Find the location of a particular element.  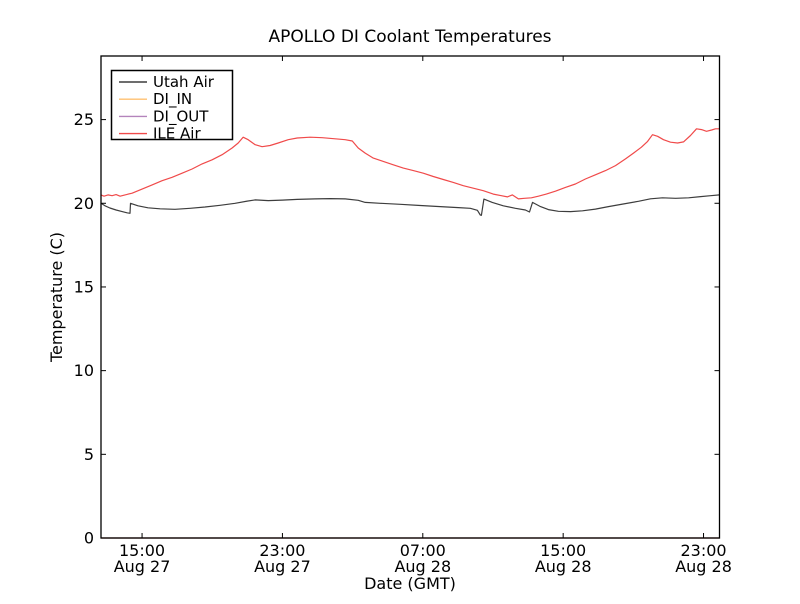

x-tick-label-time: 07:00 is located at coordinates (423, 550).